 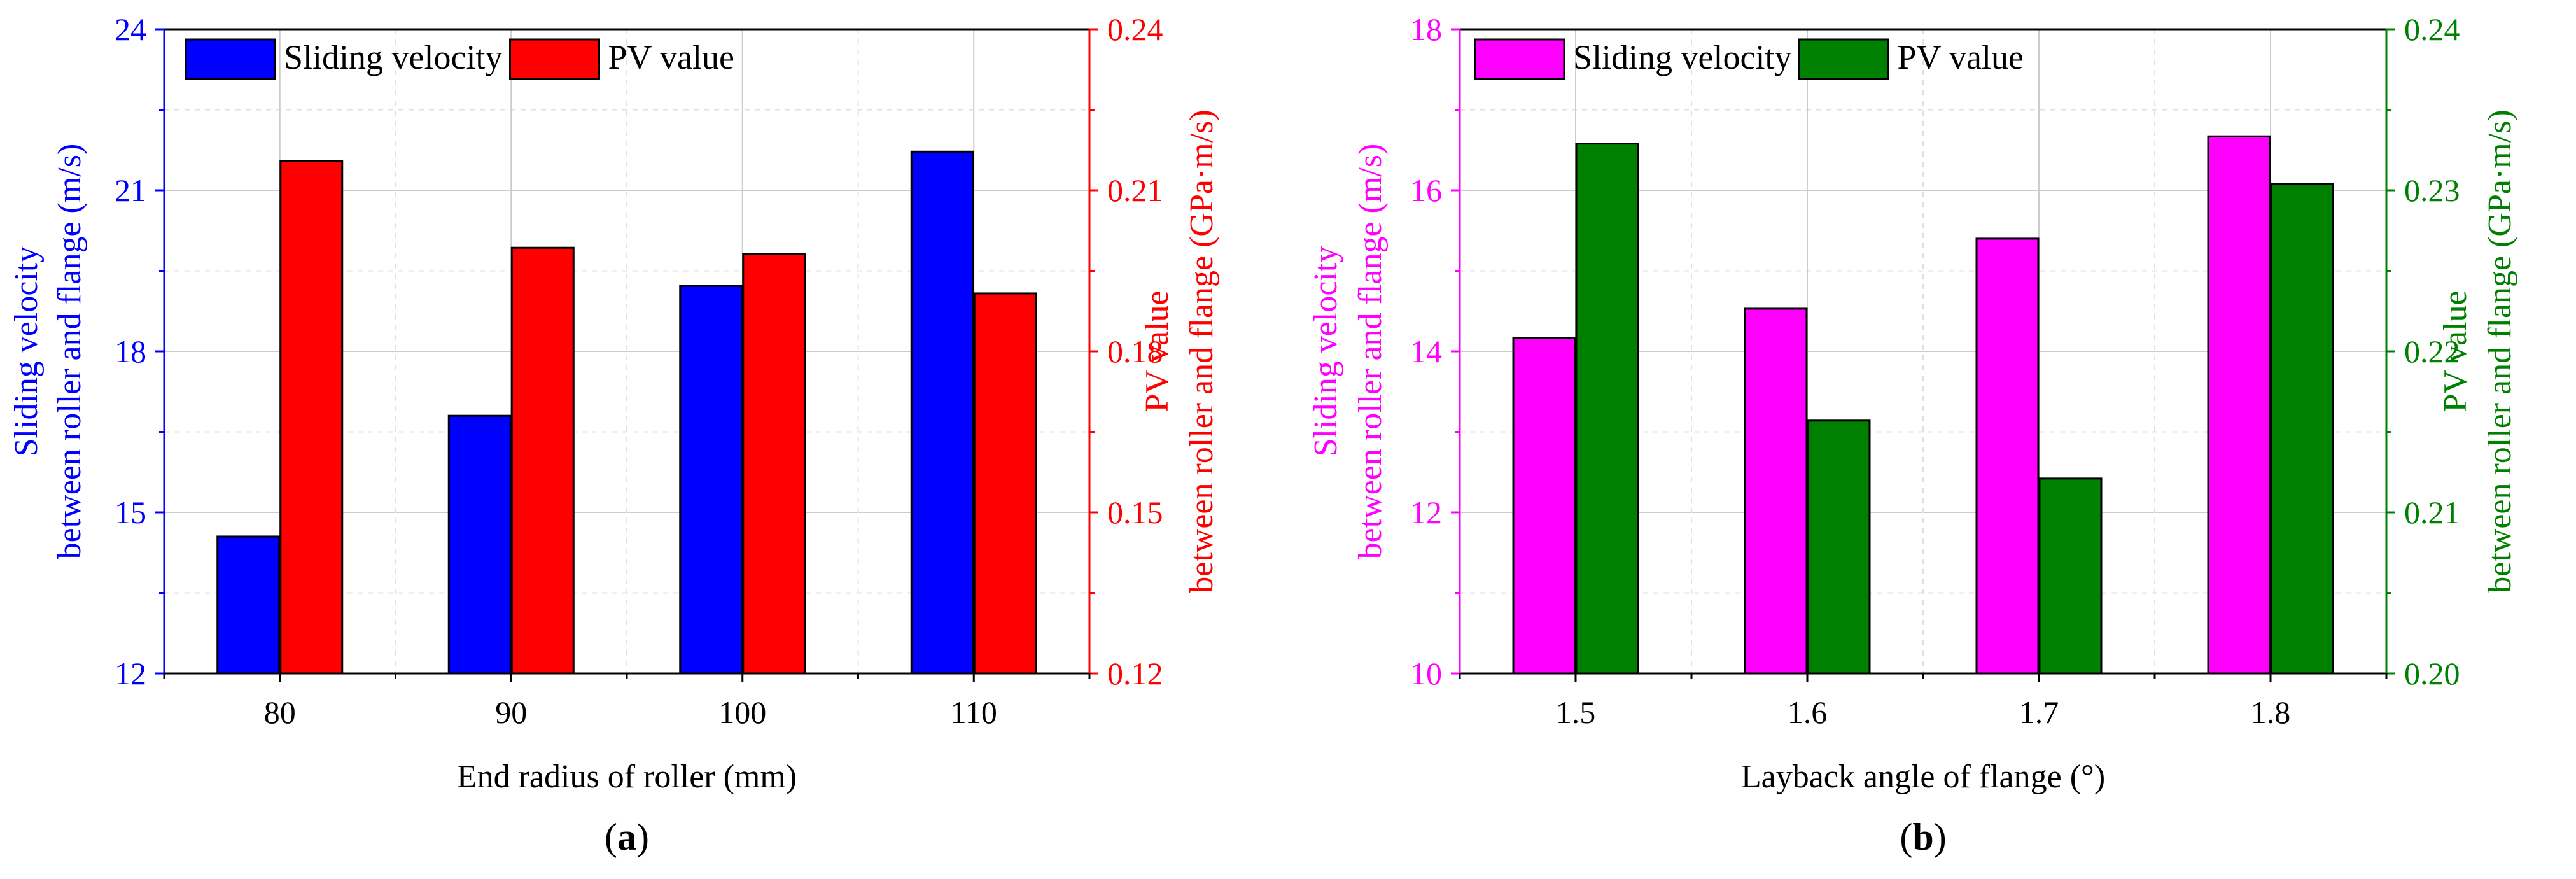 What do you see at coordinates (1135, 512) in the screenshot?
I see `panel-a-right-tick-label: 0.15` at bounding box center [1135, 512].